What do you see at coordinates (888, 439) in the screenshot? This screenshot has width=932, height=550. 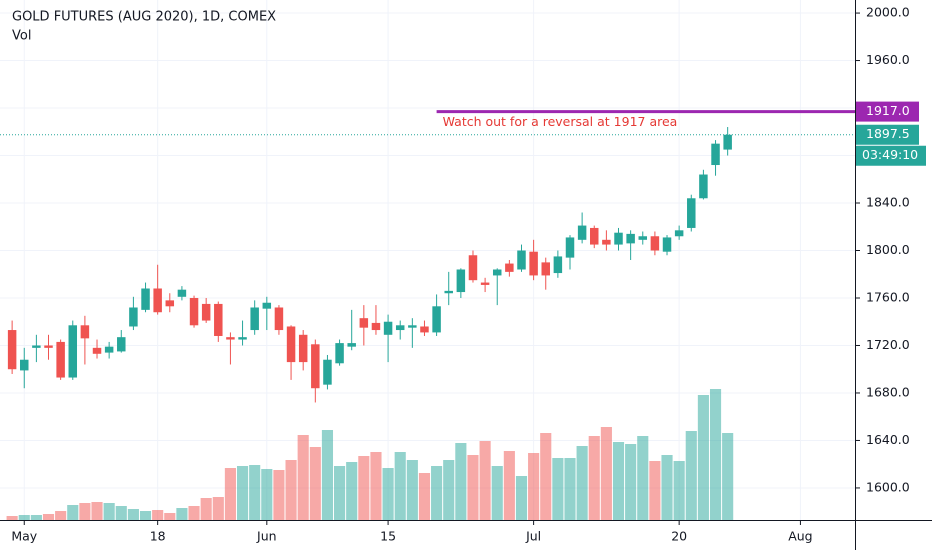 I see `y-tick-label: 1640.0` at bounding box center [888, 439].